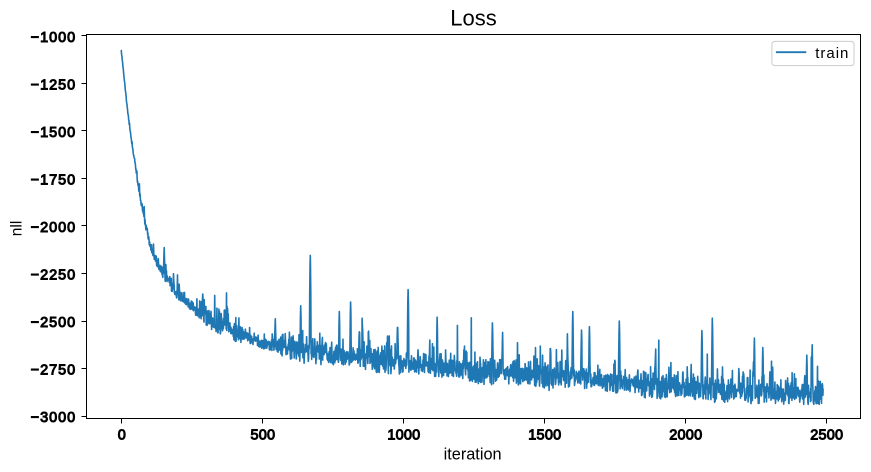 Image resolution: width=871 pixels, height=472 pixels. Describe the element at coordinates (53, 323) in the screenshot. I see `svg-text: −2500` at that location.